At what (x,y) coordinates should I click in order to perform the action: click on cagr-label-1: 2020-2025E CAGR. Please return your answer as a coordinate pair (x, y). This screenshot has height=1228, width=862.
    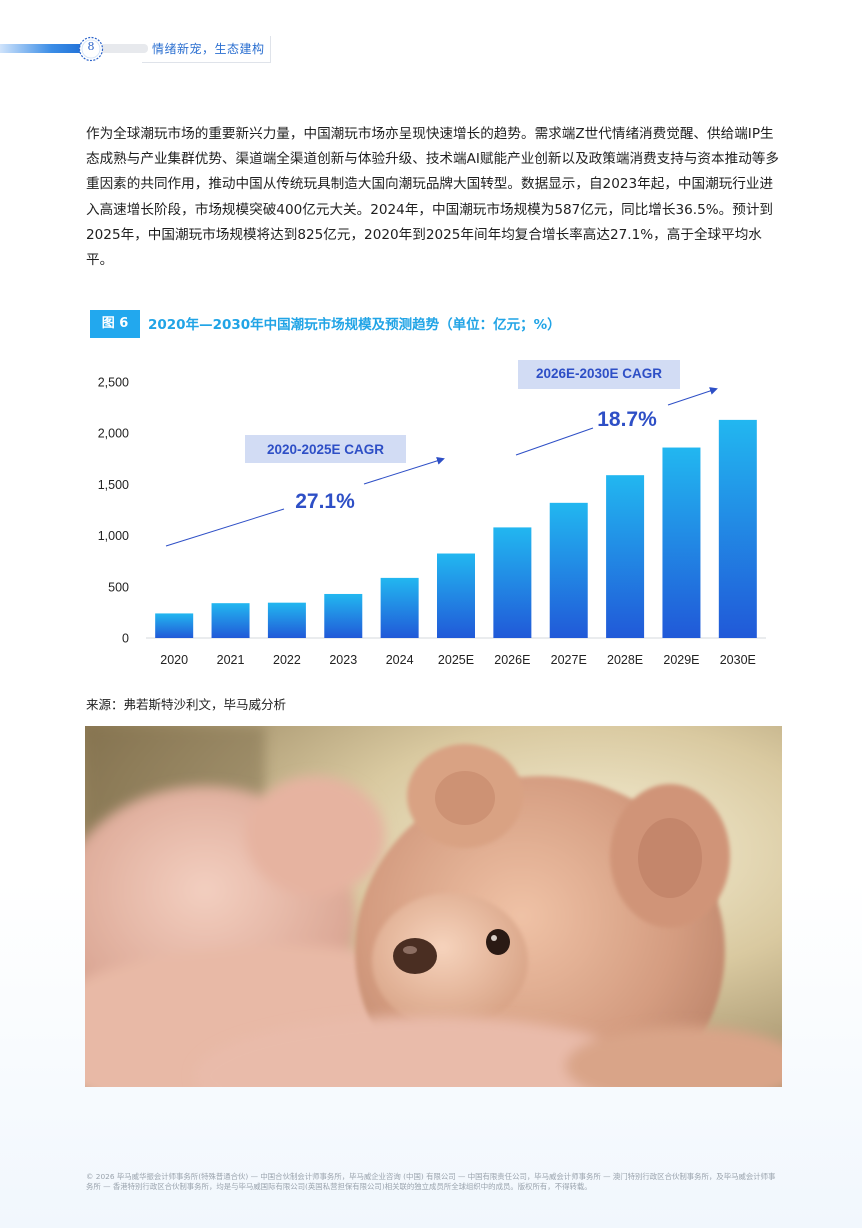
    Looking at the image, I should click on (325, 449).